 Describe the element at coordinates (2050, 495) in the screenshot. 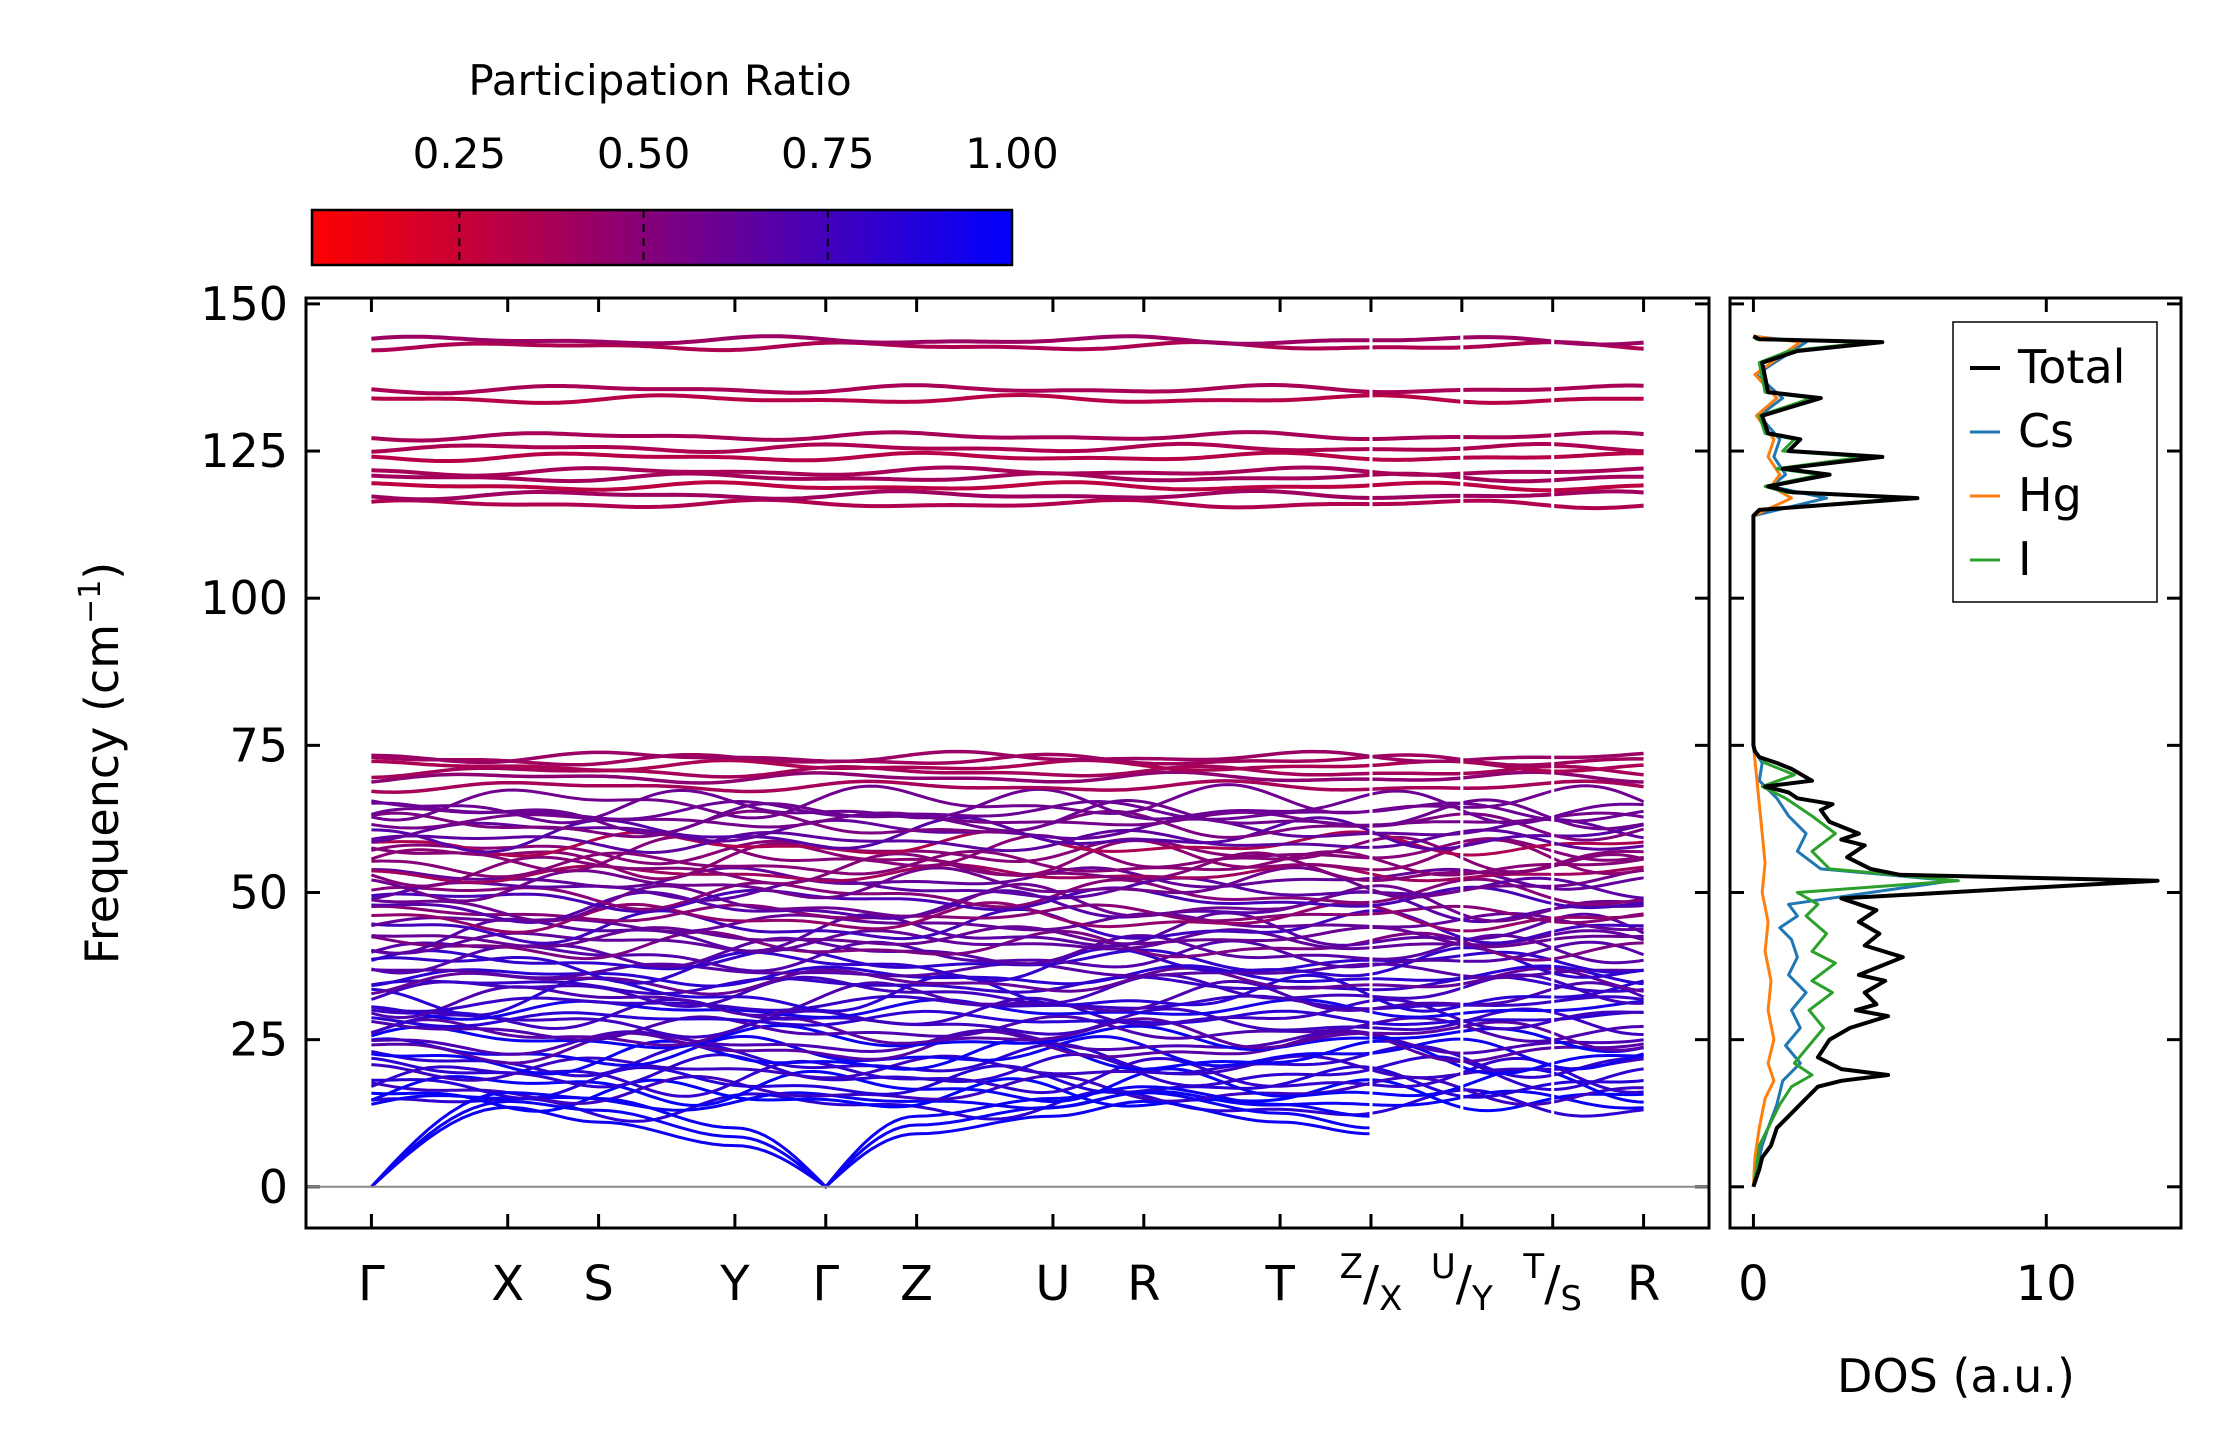

I see `legend-label-hg: Hg` at that location.